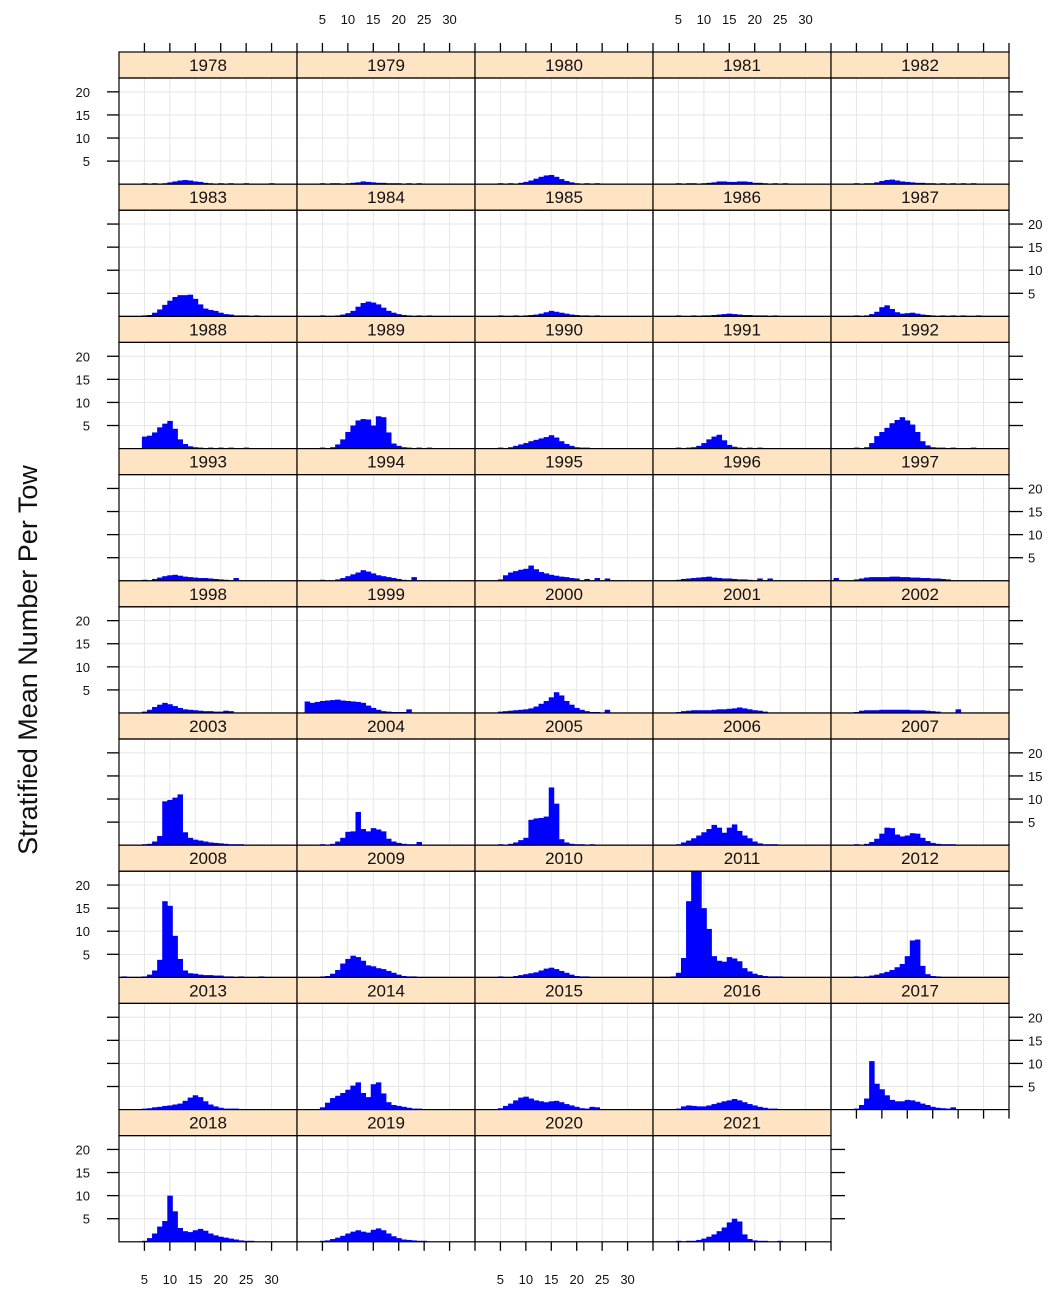 Image resolution: width=1063 pixels, height=1295 pixels. Describe the element at coordinates (564, 594) in the screenshot. I see `strip-label: 2000` at that location.